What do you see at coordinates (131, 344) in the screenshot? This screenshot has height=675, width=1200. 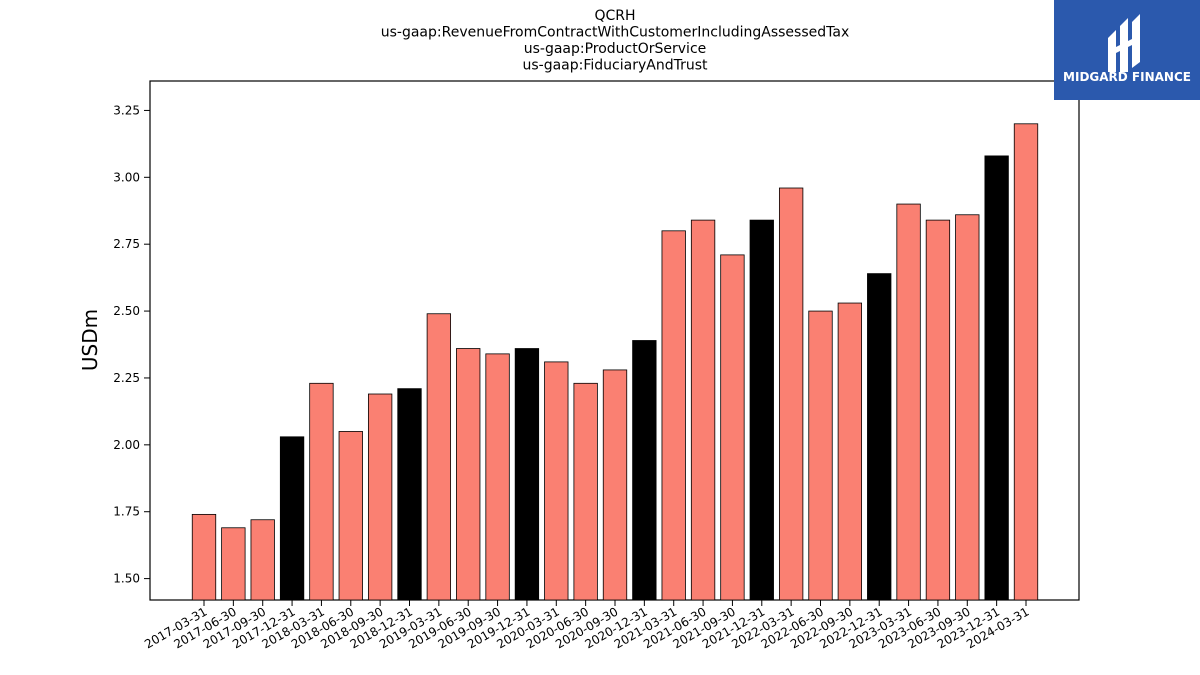 I see `y-axis: 1.50 1.75 2.00 2.25 2.50 2.75 3.00 3.25` at bounding box center [131, 344].